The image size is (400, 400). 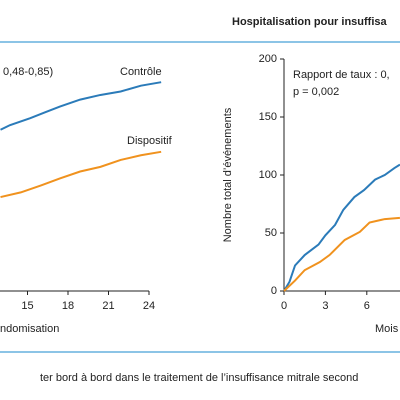 What do you see at coordinates (268, 59) in the screenshot?
I see `y-tick-label: 200` at bounding box center [268, 59].